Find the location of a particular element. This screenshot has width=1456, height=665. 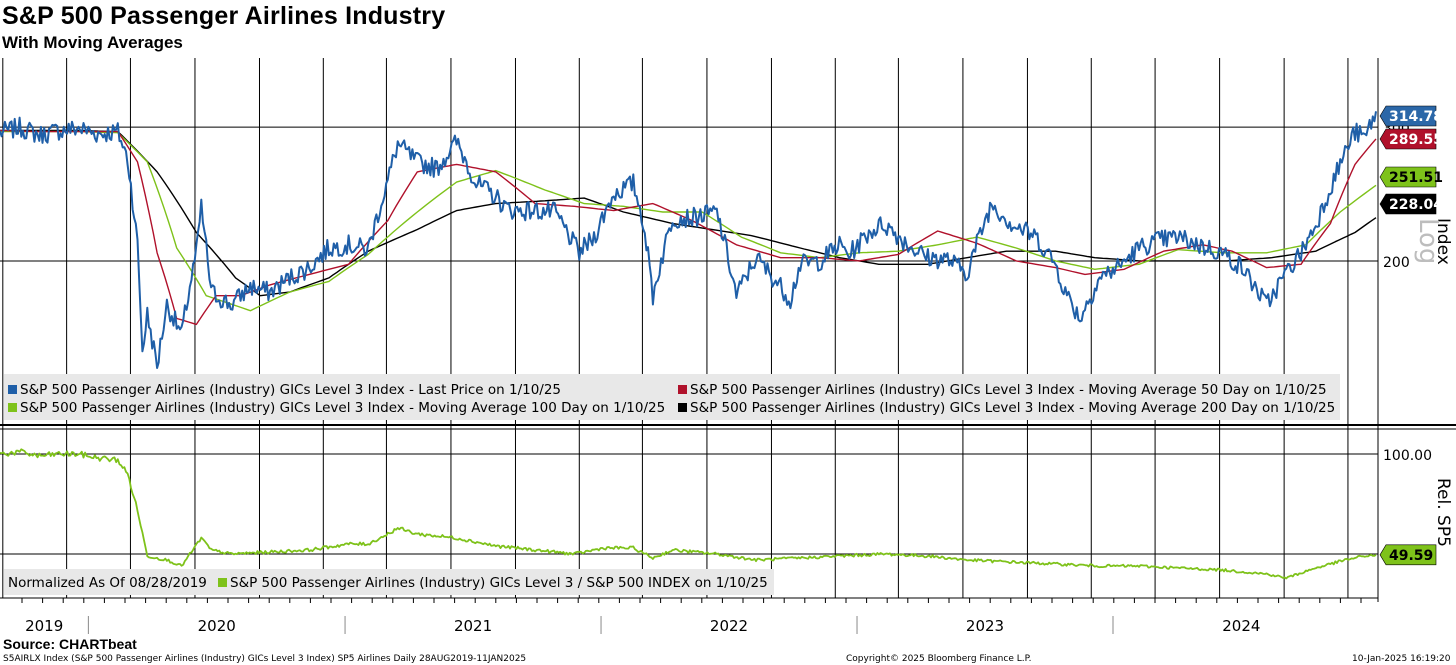

legend-swatch-ma100 is located at coordinates (12, 407).